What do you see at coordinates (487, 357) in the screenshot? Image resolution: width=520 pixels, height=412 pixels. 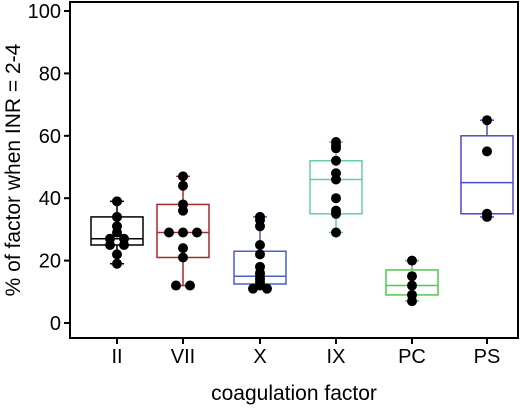 I see `x-tick-label: PS` at bounding box center [487, 357].